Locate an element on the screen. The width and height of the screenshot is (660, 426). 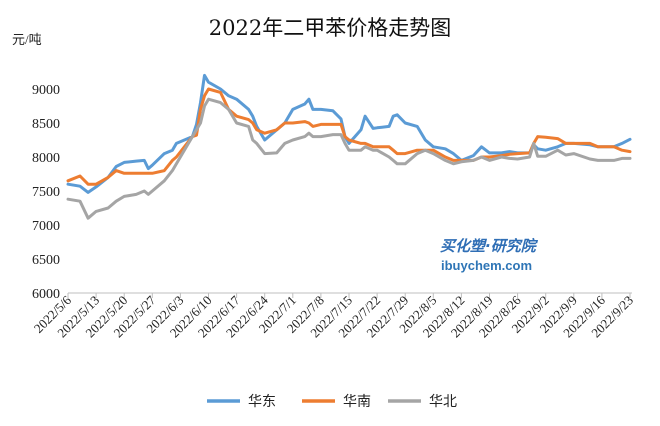
legend-label-north-china: 华北 is located at coordinates (443, 401).